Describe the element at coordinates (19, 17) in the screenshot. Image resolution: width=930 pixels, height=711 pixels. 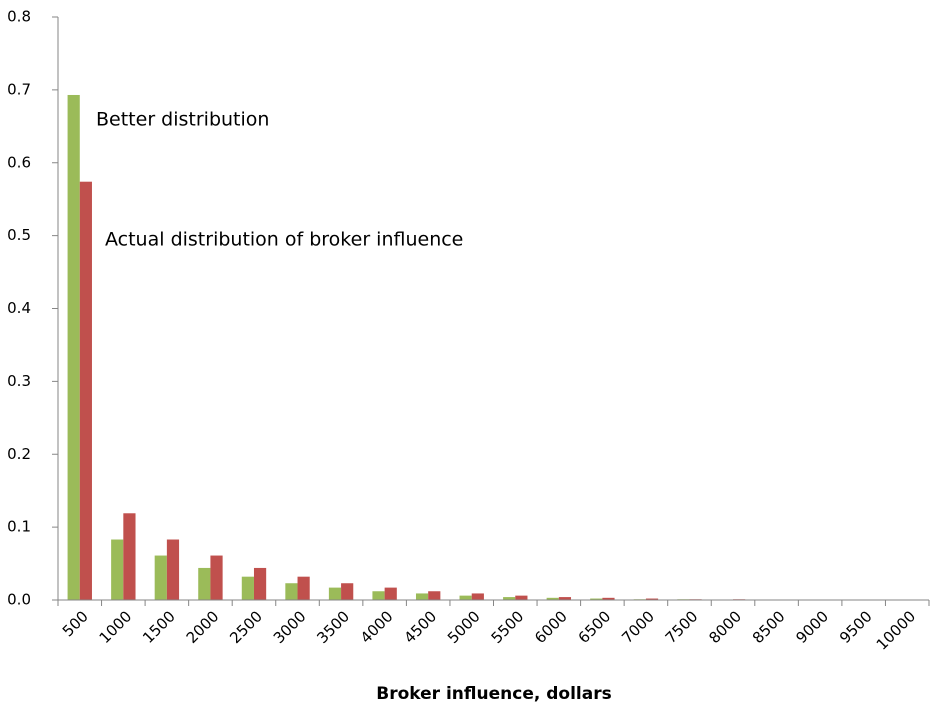
I see `y-tick-label: 0.8` at that location.